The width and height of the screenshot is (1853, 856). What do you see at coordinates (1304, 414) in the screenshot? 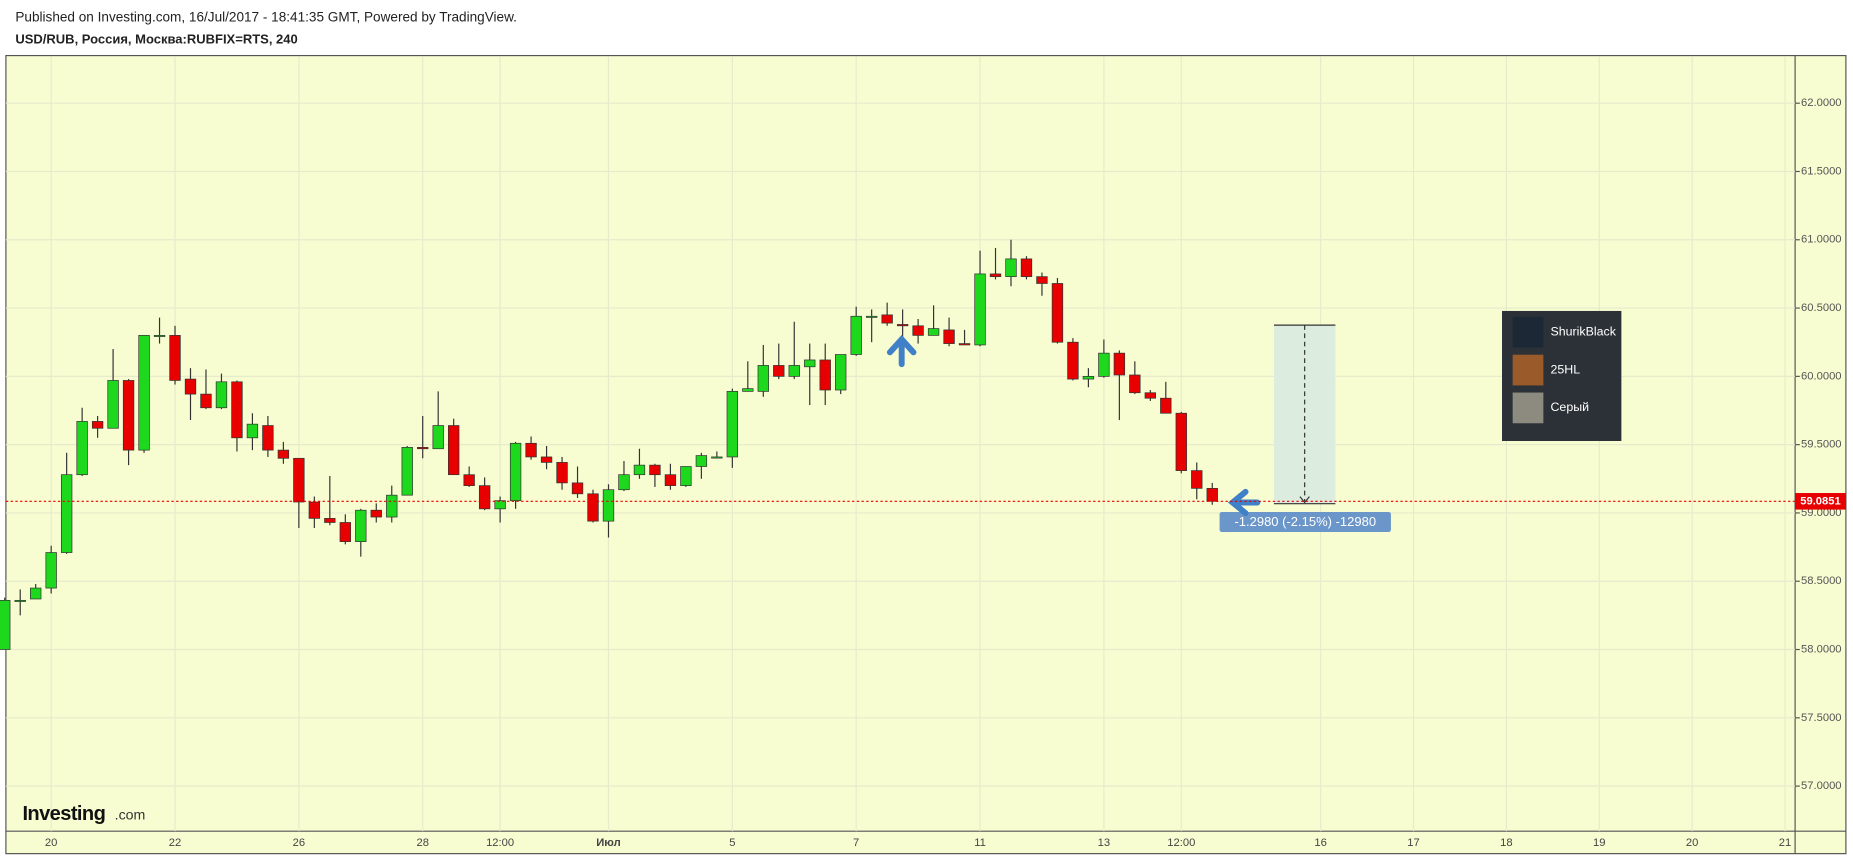
I see `measure-box` at bounding box center [1304, 414].